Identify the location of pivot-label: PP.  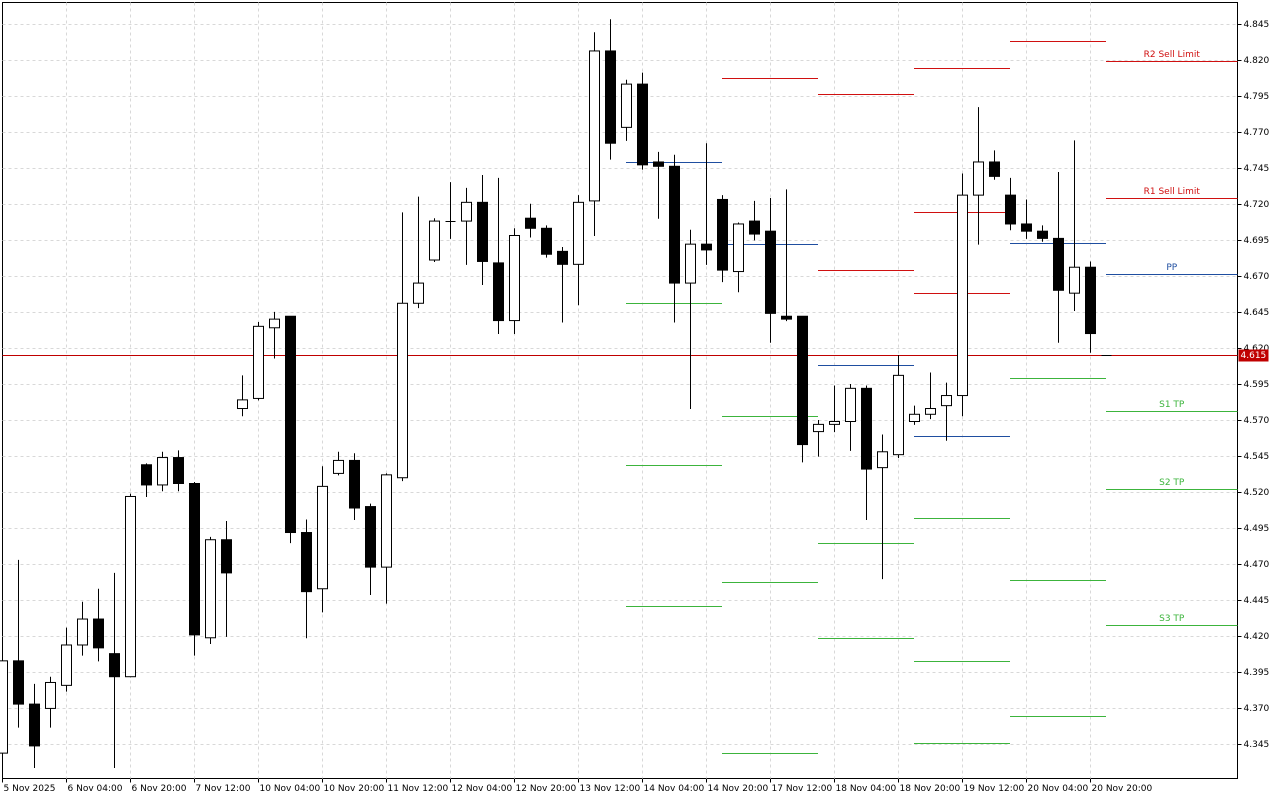
(1171, 268).